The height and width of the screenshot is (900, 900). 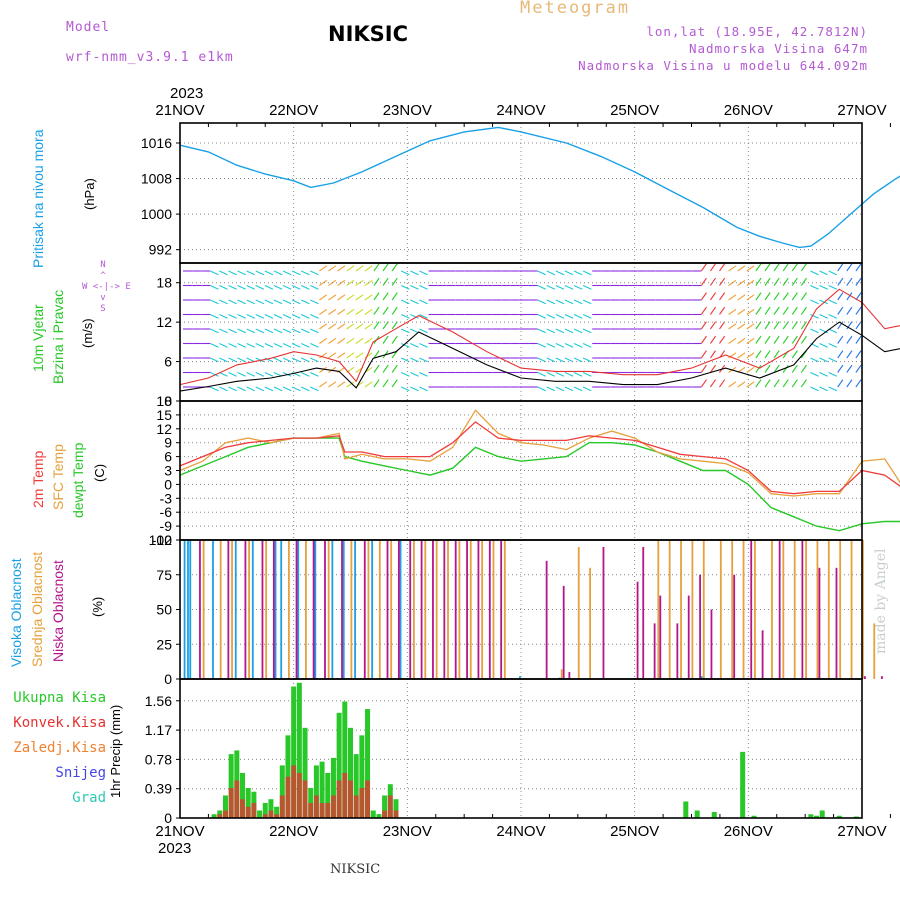 What do you see at coordinates (164, 429) in the screenshot?
I see `y-tick-label: 12` at bounding box center [164, 429].